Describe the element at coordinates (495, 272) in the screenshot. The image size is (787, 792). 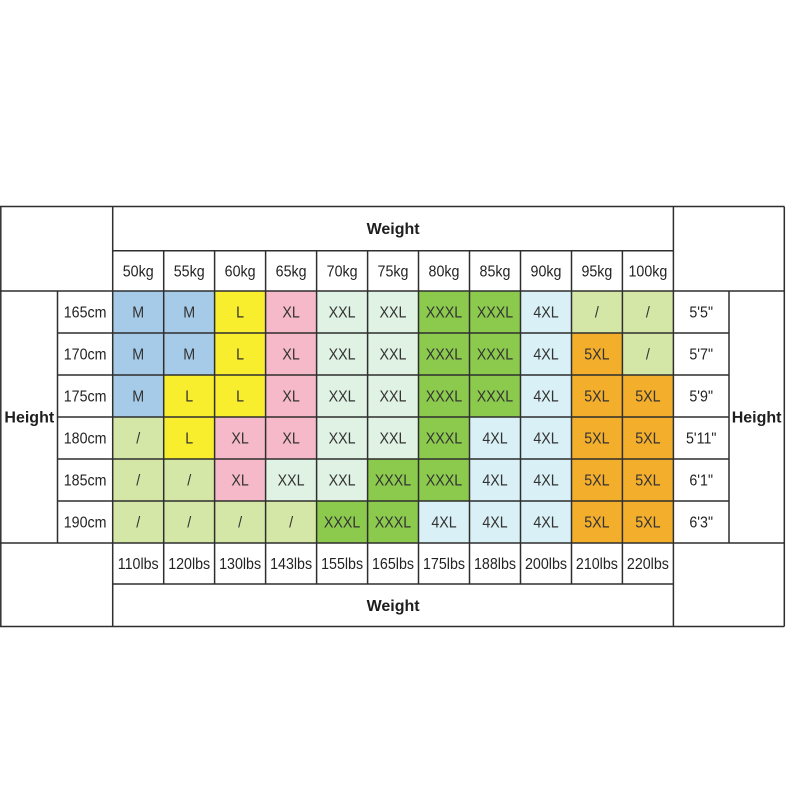
I see `svg-text: 85kg` at that location.